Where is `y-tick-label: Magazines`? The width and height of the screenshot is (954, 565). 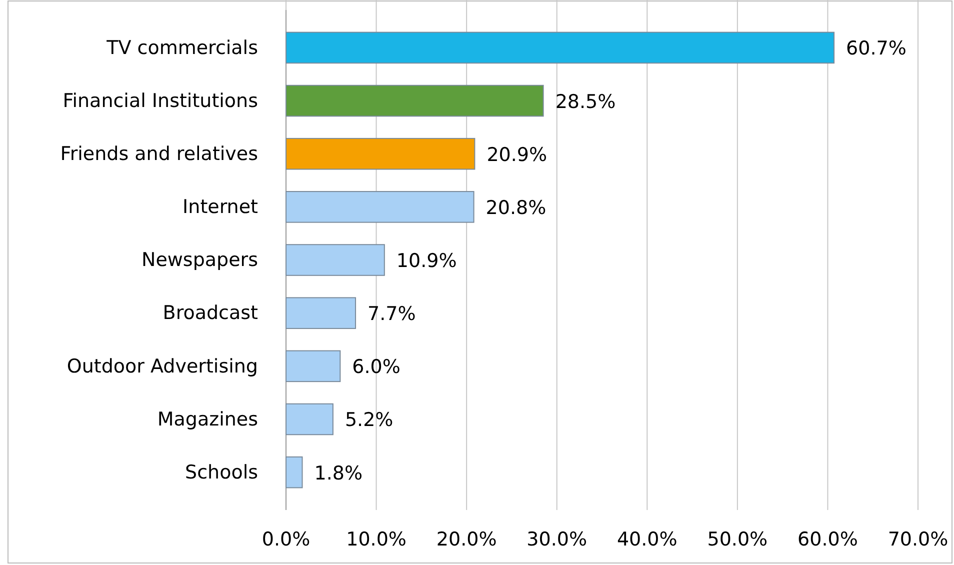
y-tick-label: Magazines is located at coordinates (207, 419).